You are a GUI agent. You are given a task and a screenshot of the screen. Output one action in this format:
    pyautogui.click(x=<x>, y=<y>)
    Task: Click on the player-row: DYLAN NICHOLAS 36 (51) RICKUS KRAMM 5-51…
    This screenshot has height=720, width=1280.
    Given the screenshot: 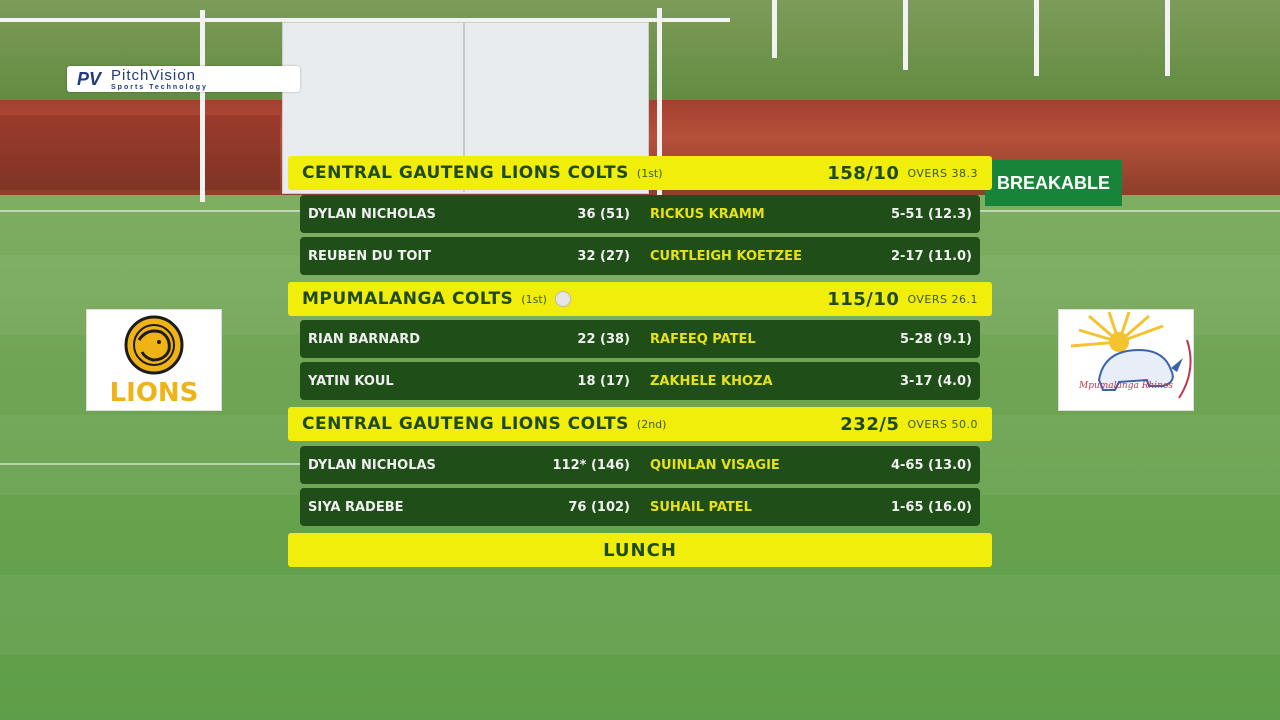 What is the action you would take?
    pyautogui.click(x=640, y=214)
    